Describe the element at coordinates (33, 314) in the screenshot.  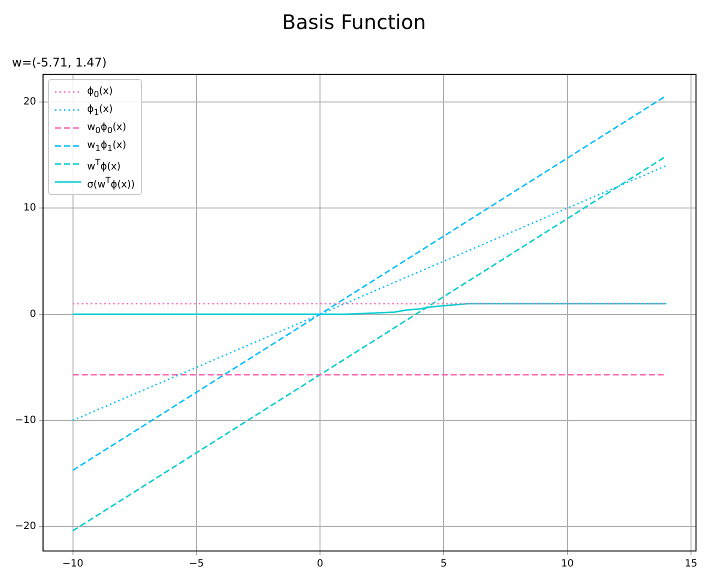
I see `y-tick-label: 0` at that location.